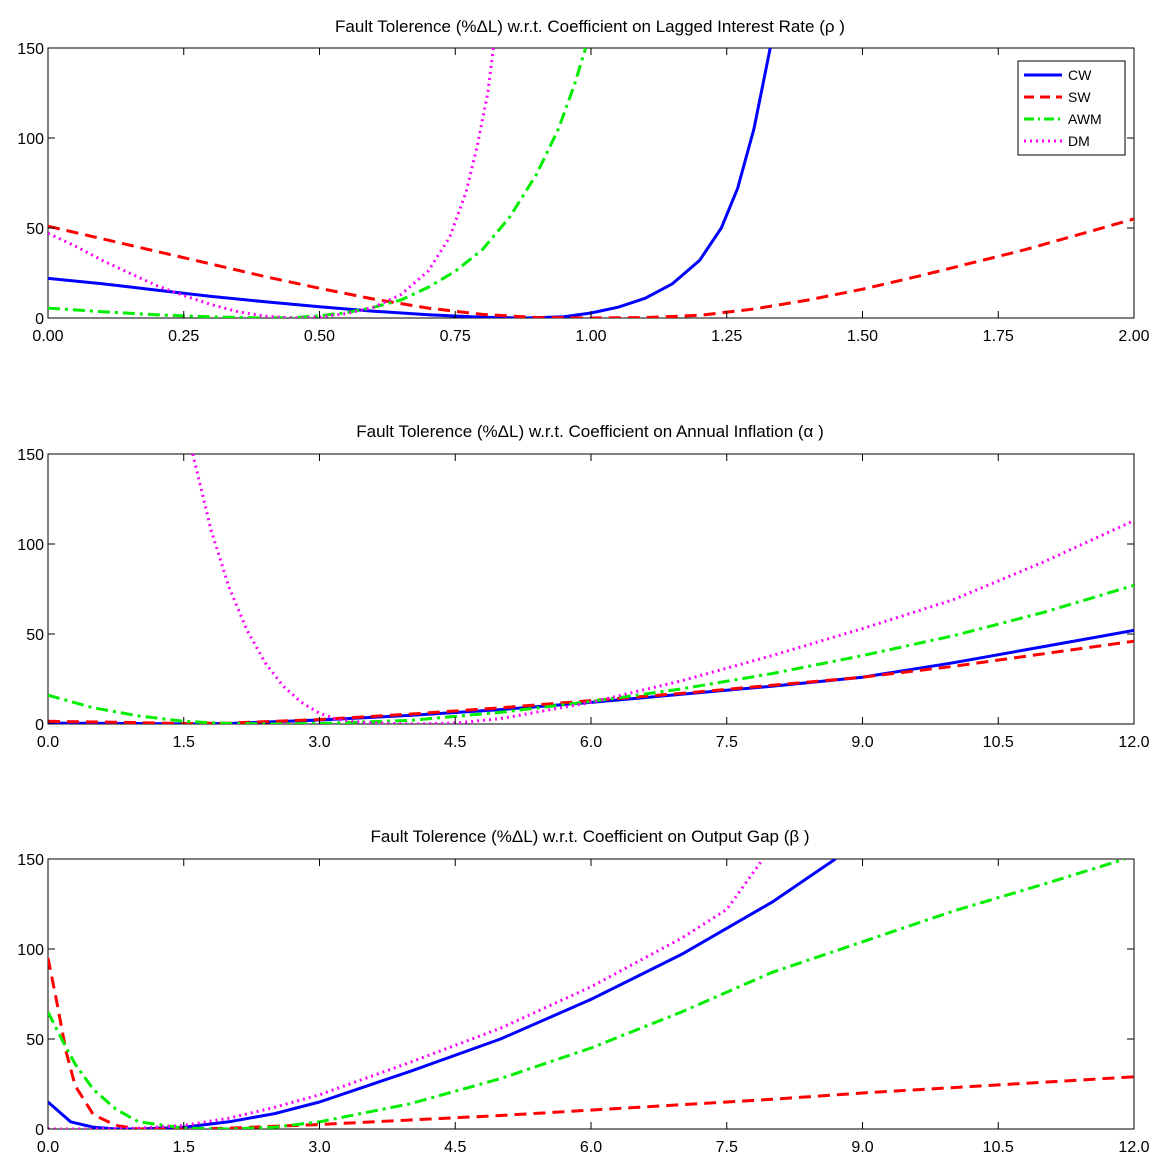  Describe the element at coordinates (319, 336) in the screenshot. I see `x-tick-label: 0.50` at that location.